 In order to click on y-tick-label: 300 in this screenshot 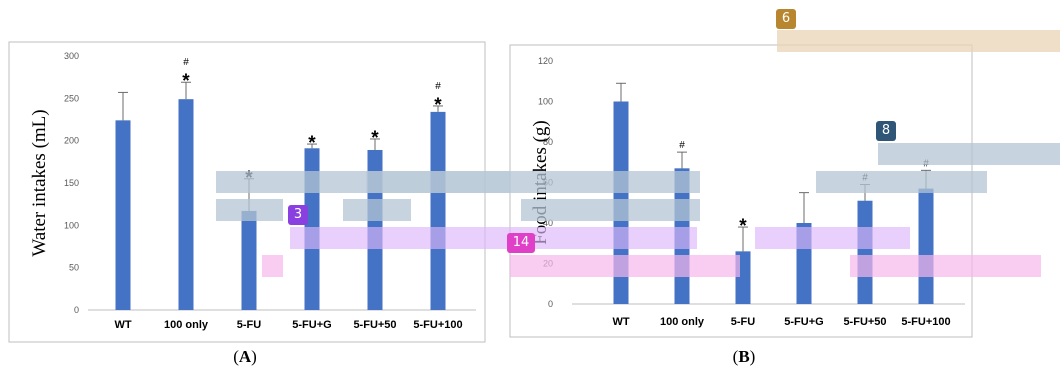, I will do `click(71, 56)`.